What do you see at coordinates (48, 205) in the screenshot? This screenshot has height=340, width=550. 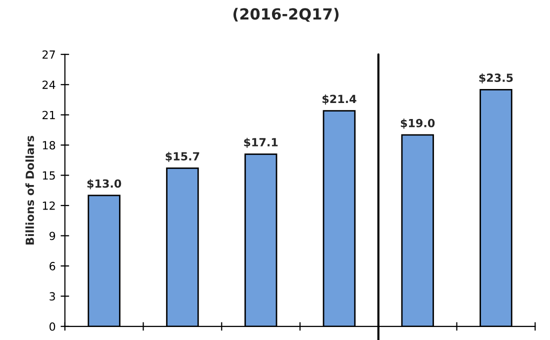 I see `y-tick-label: 12` at bounding box center [48, 205].